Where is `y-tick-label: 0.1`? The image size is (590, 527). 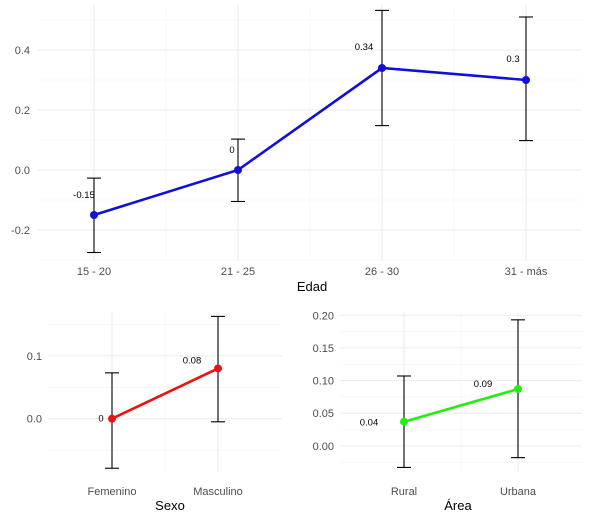 y-tick-label: 0.1 is located at coordinates (34, 357).